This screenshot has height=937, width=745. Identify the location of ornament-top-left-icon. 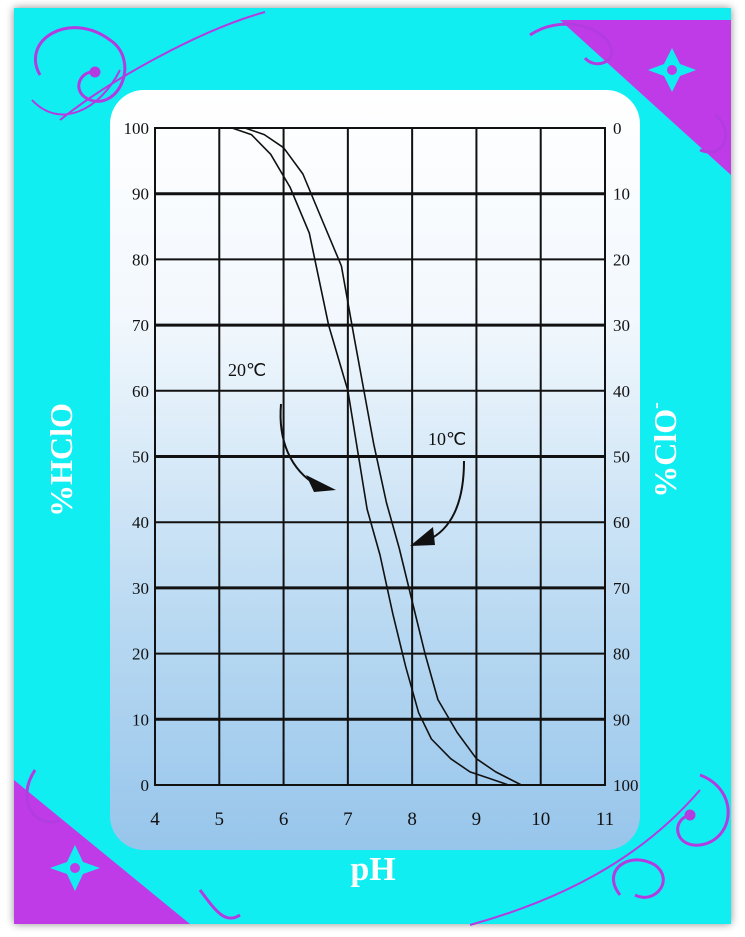
(148, 66).